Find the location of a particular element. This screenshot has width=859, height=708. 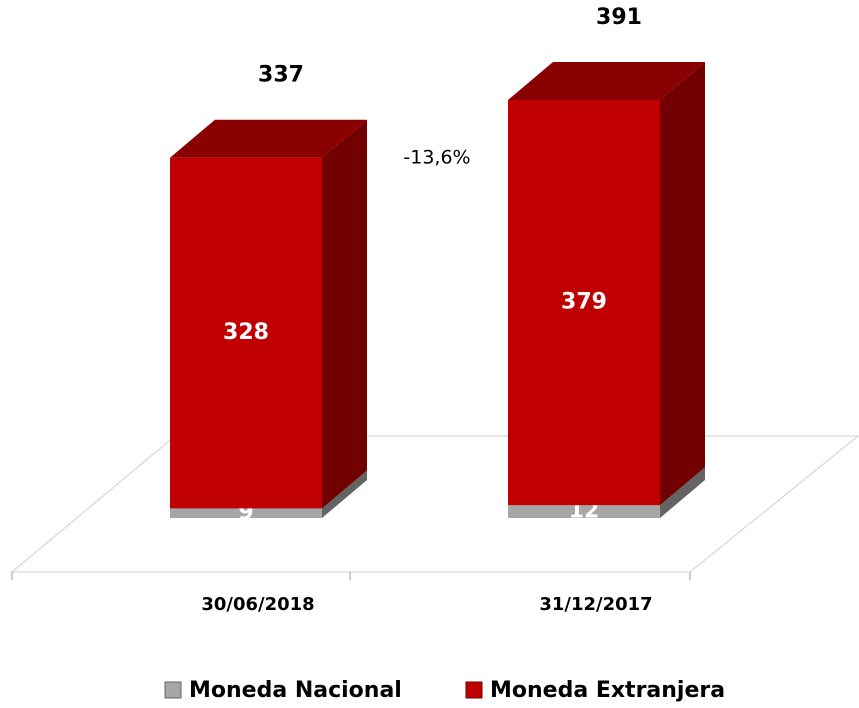

legend-label: Moneda Extranjera is located at coordinates (607, 690).